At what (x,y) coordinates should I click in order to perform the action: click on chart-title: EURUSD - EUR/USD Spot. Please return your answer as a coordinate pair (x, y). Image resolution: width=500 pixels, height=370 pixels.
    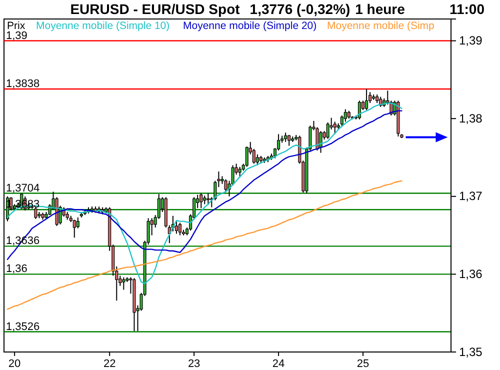
    Looking at the image, I should click on (155, 9).